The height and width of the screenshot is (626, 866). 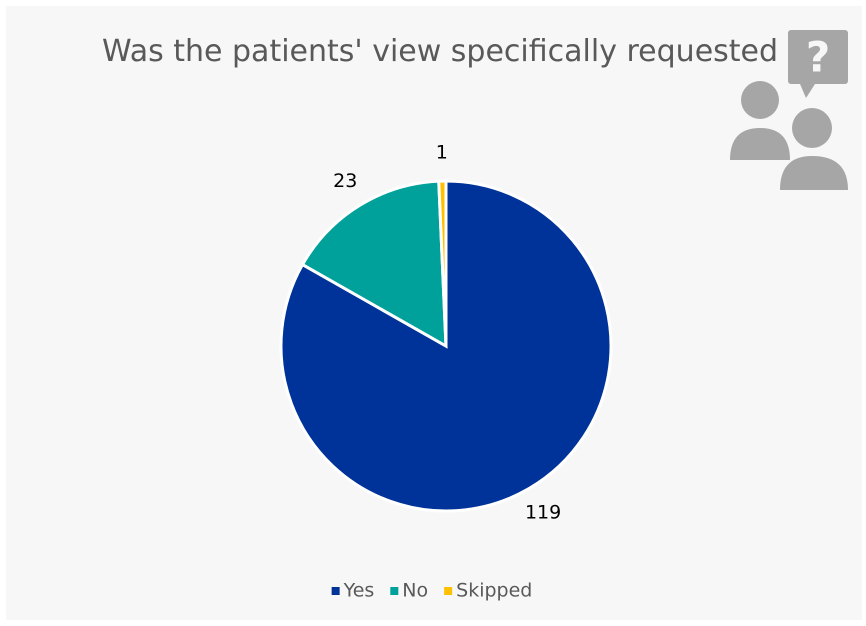 What do you see at coordinates (494, 591) in the screenshot?
I see `legend-label: Skipped` at bounding box center [494, 591].